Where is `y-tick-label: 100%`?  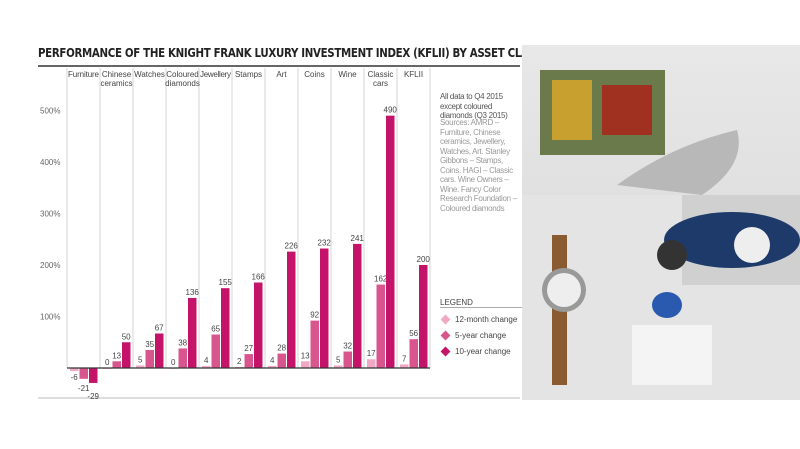
y-tick-label: 100% is located at coordinates (50, 317).